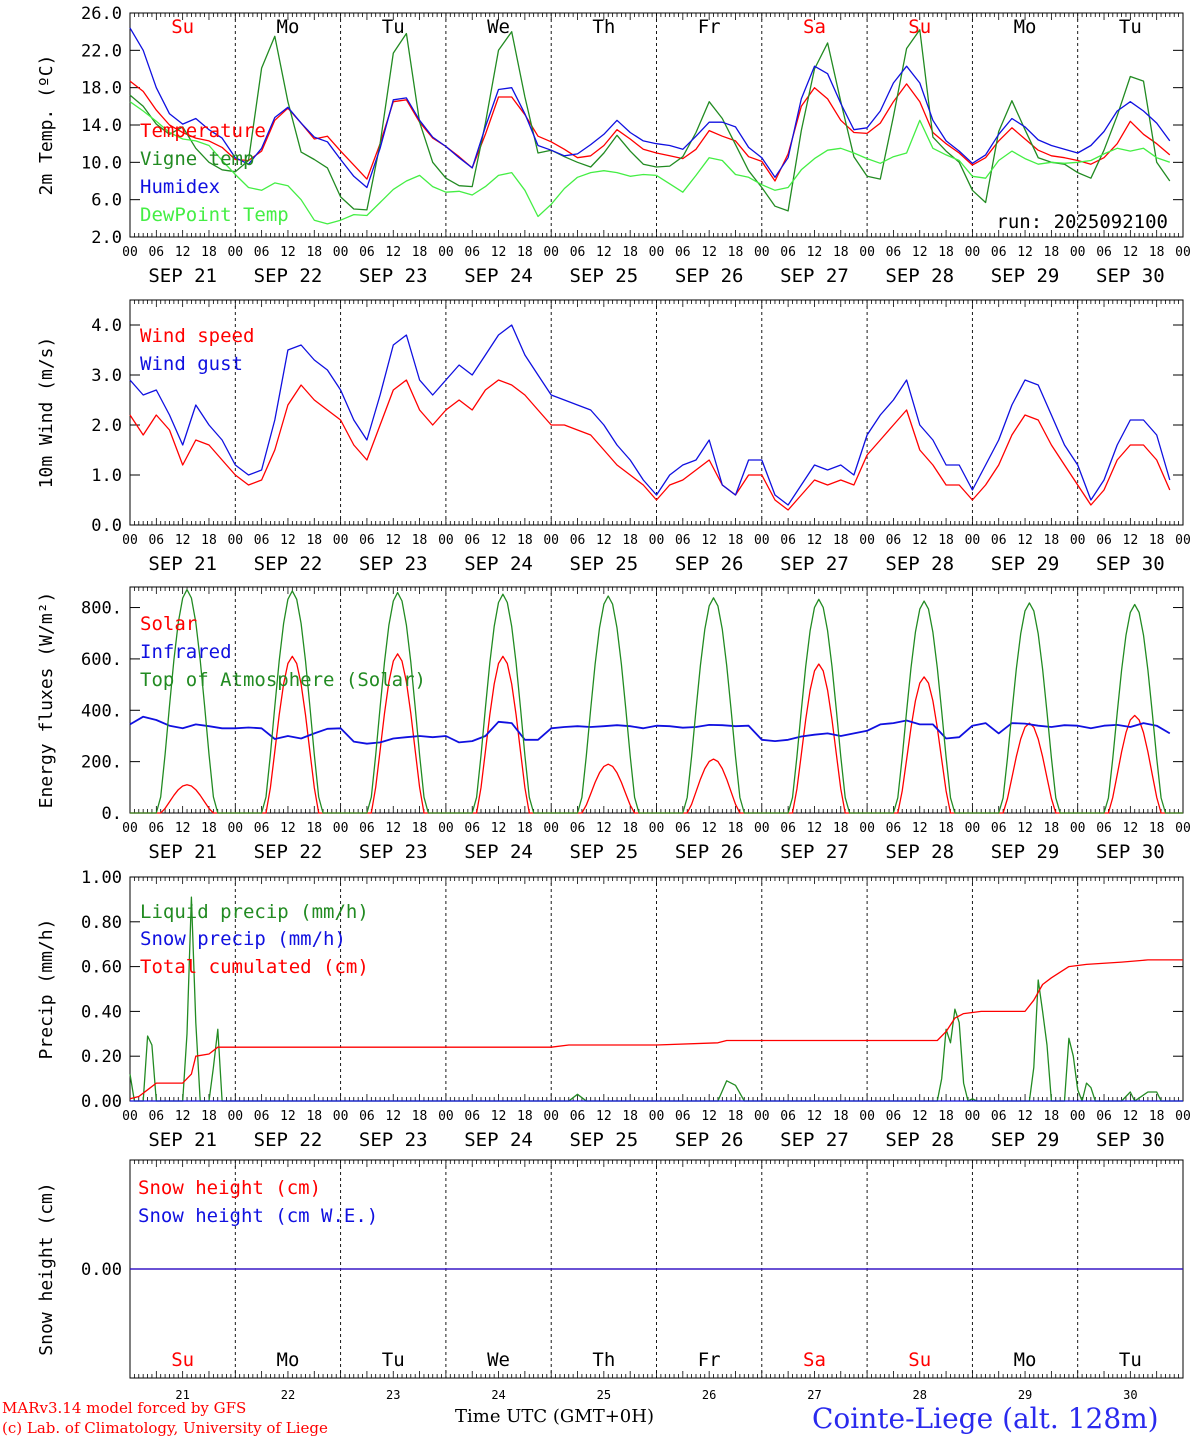 The height and width of the screenshot is (1440, 1194). I want to click on day-name-label: Sa, so click(814, 1360).